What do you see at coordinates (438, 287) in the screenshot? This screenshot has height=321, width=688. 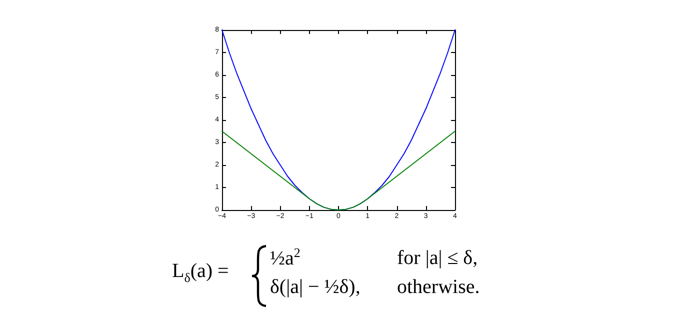 I see `text: otherwise.` at bounding box center [438, 287].